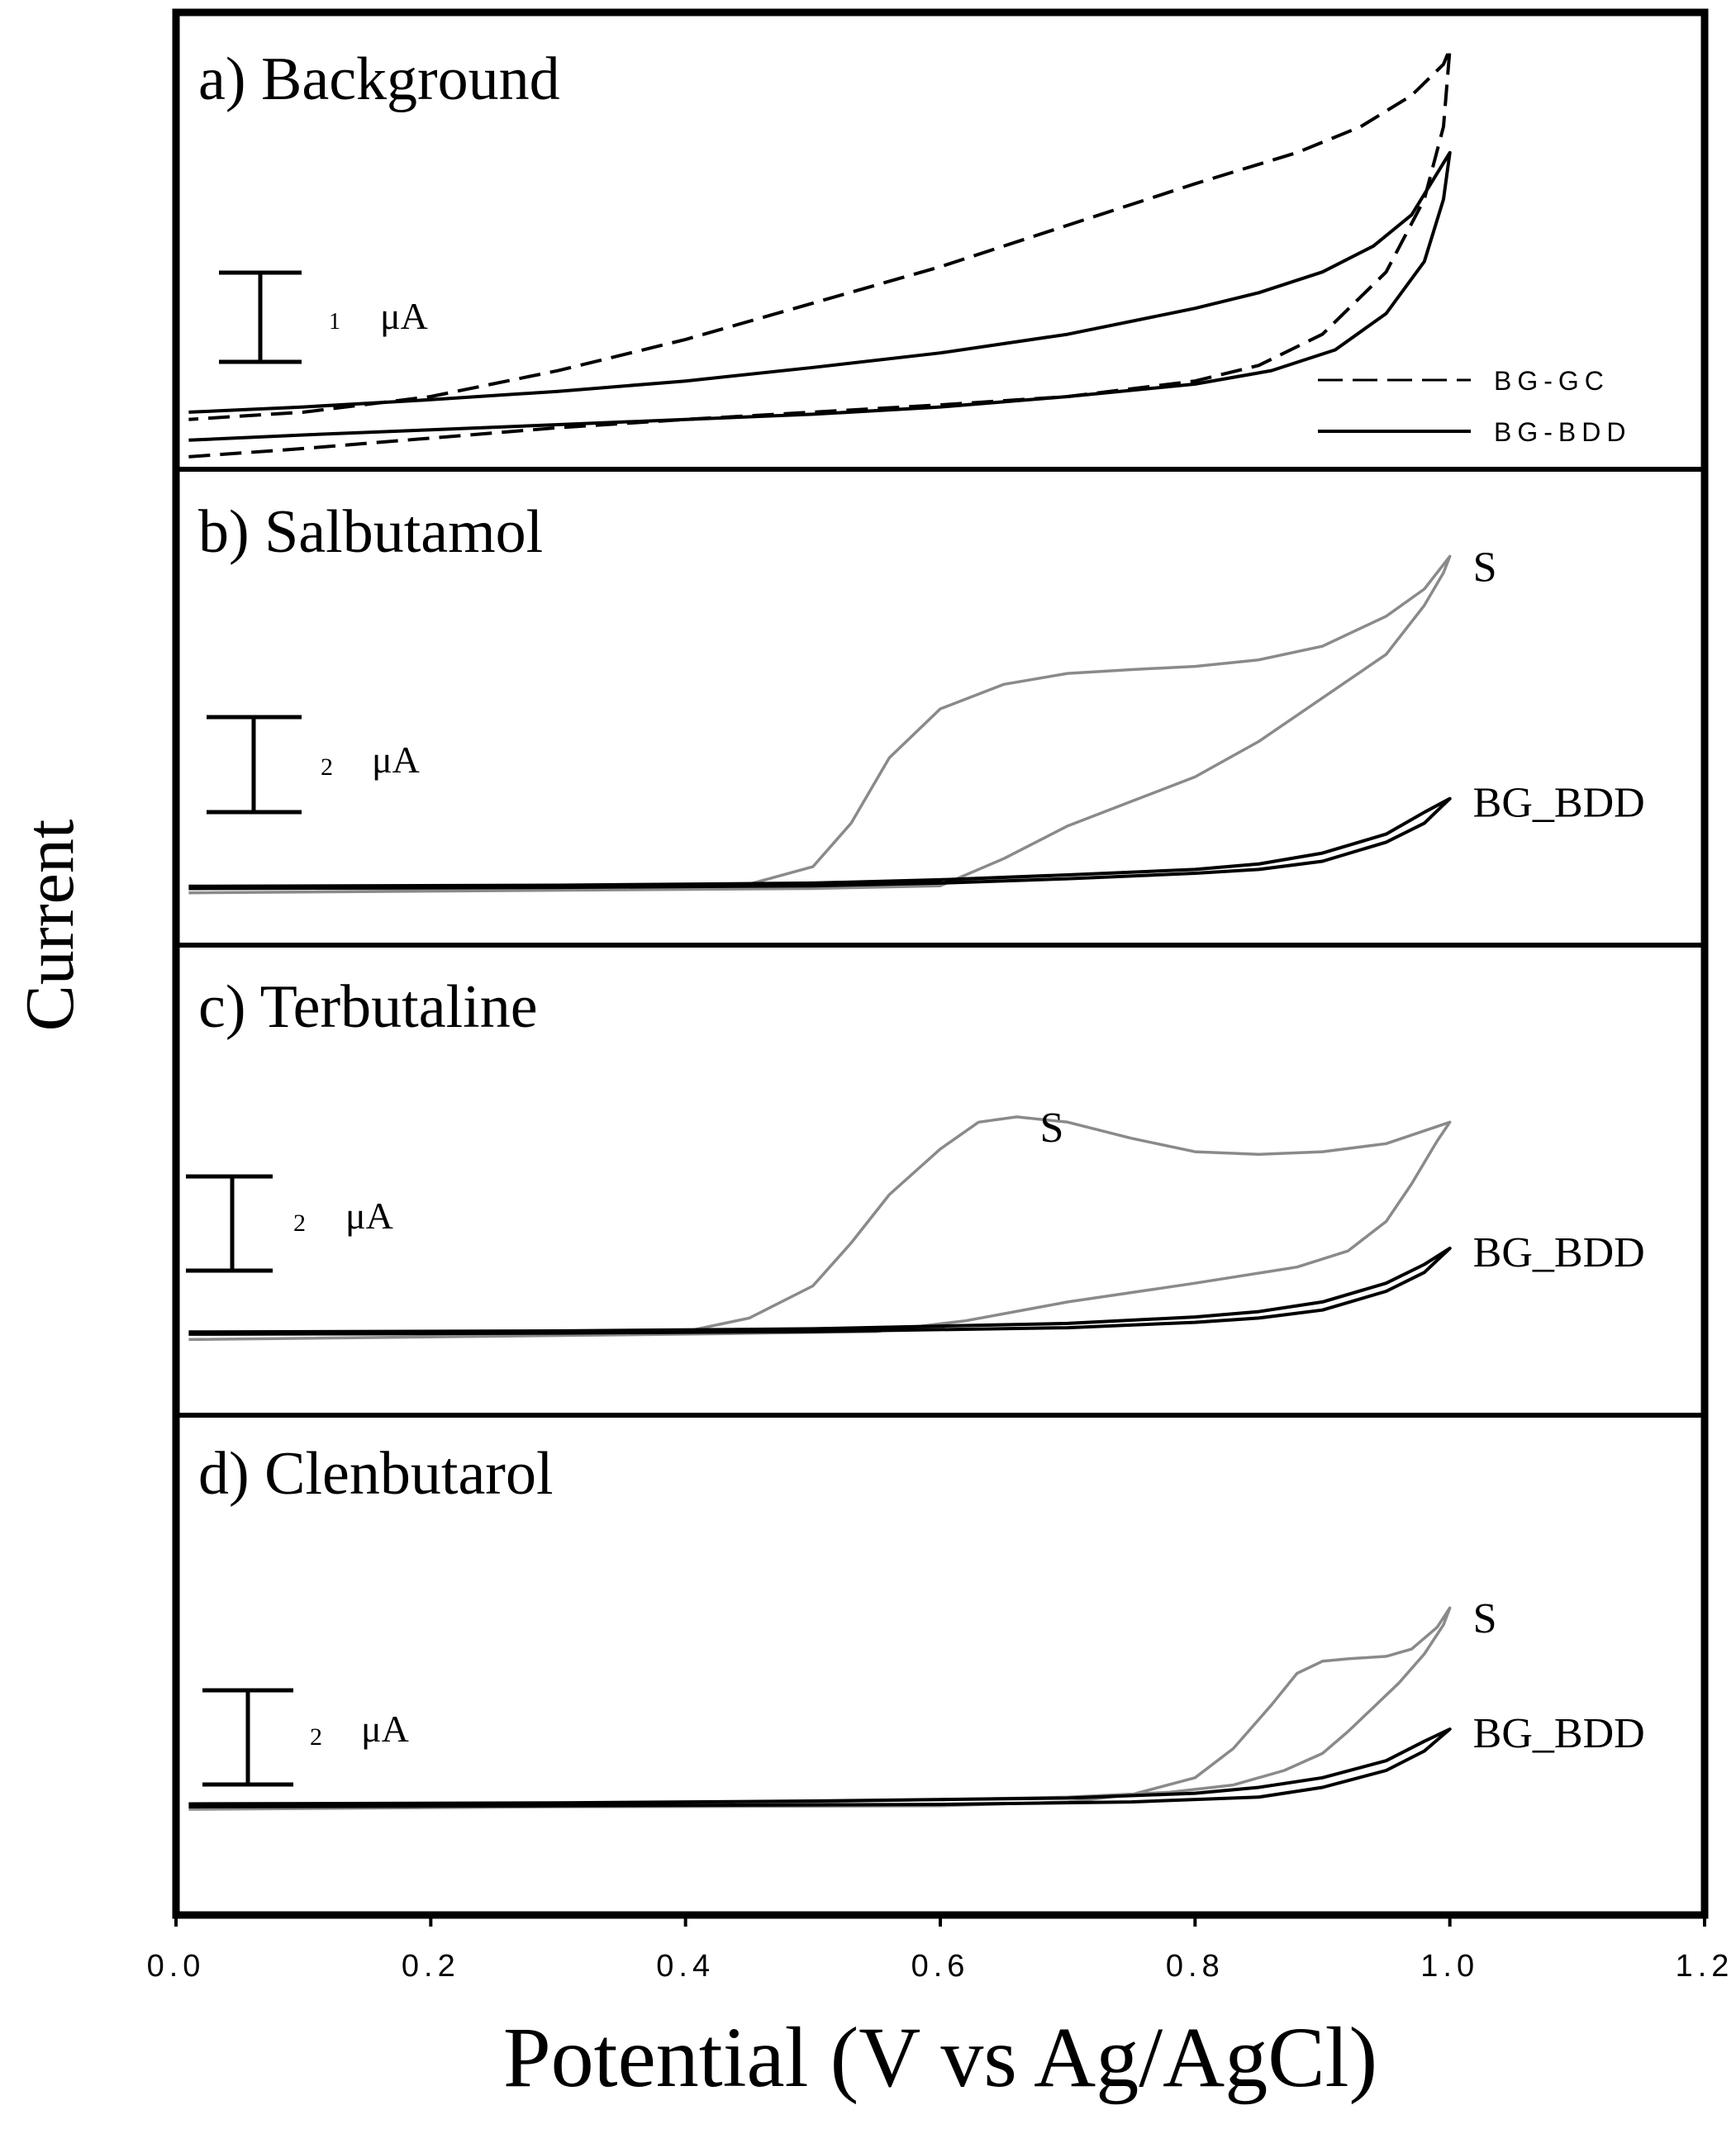 This screenshot has height=2129, width=1736. What do you see at coordinates (371, 657) in the screenshot?
I see `panel-b: b) Salbutamol 2 μA` at bounding box center [371, 657].